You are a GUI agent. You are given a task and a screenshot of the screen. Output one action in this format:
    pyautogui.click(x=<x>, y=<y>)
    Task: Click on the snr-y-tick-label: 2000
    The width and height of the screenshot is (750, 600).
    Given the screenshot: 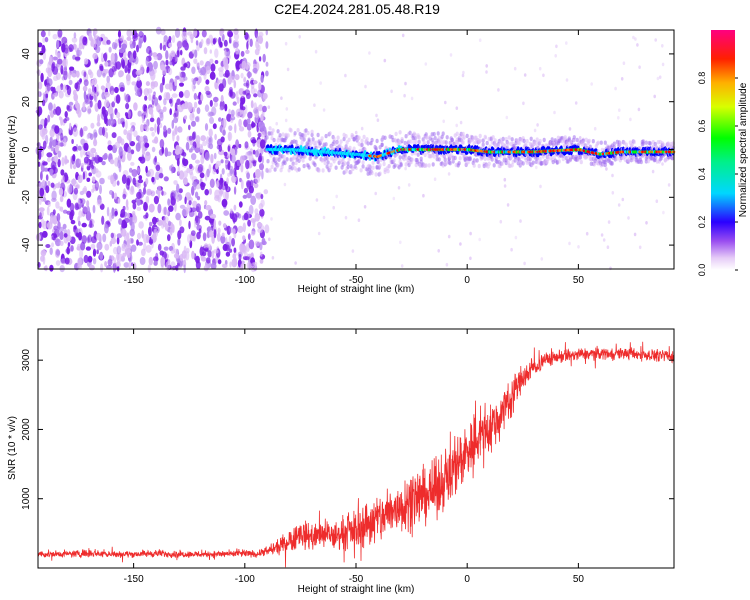 What is the action you would take?
    pyautogui.click(x=26, y=429)
    